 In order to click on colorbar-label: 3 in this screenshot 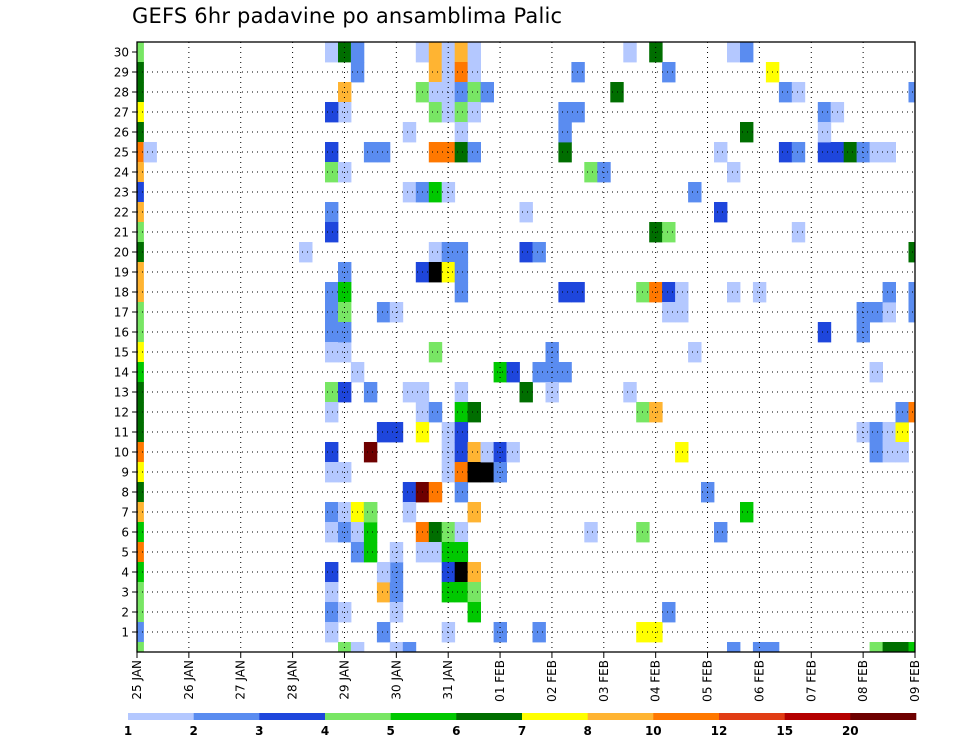, I will do `click(259, 731)`.